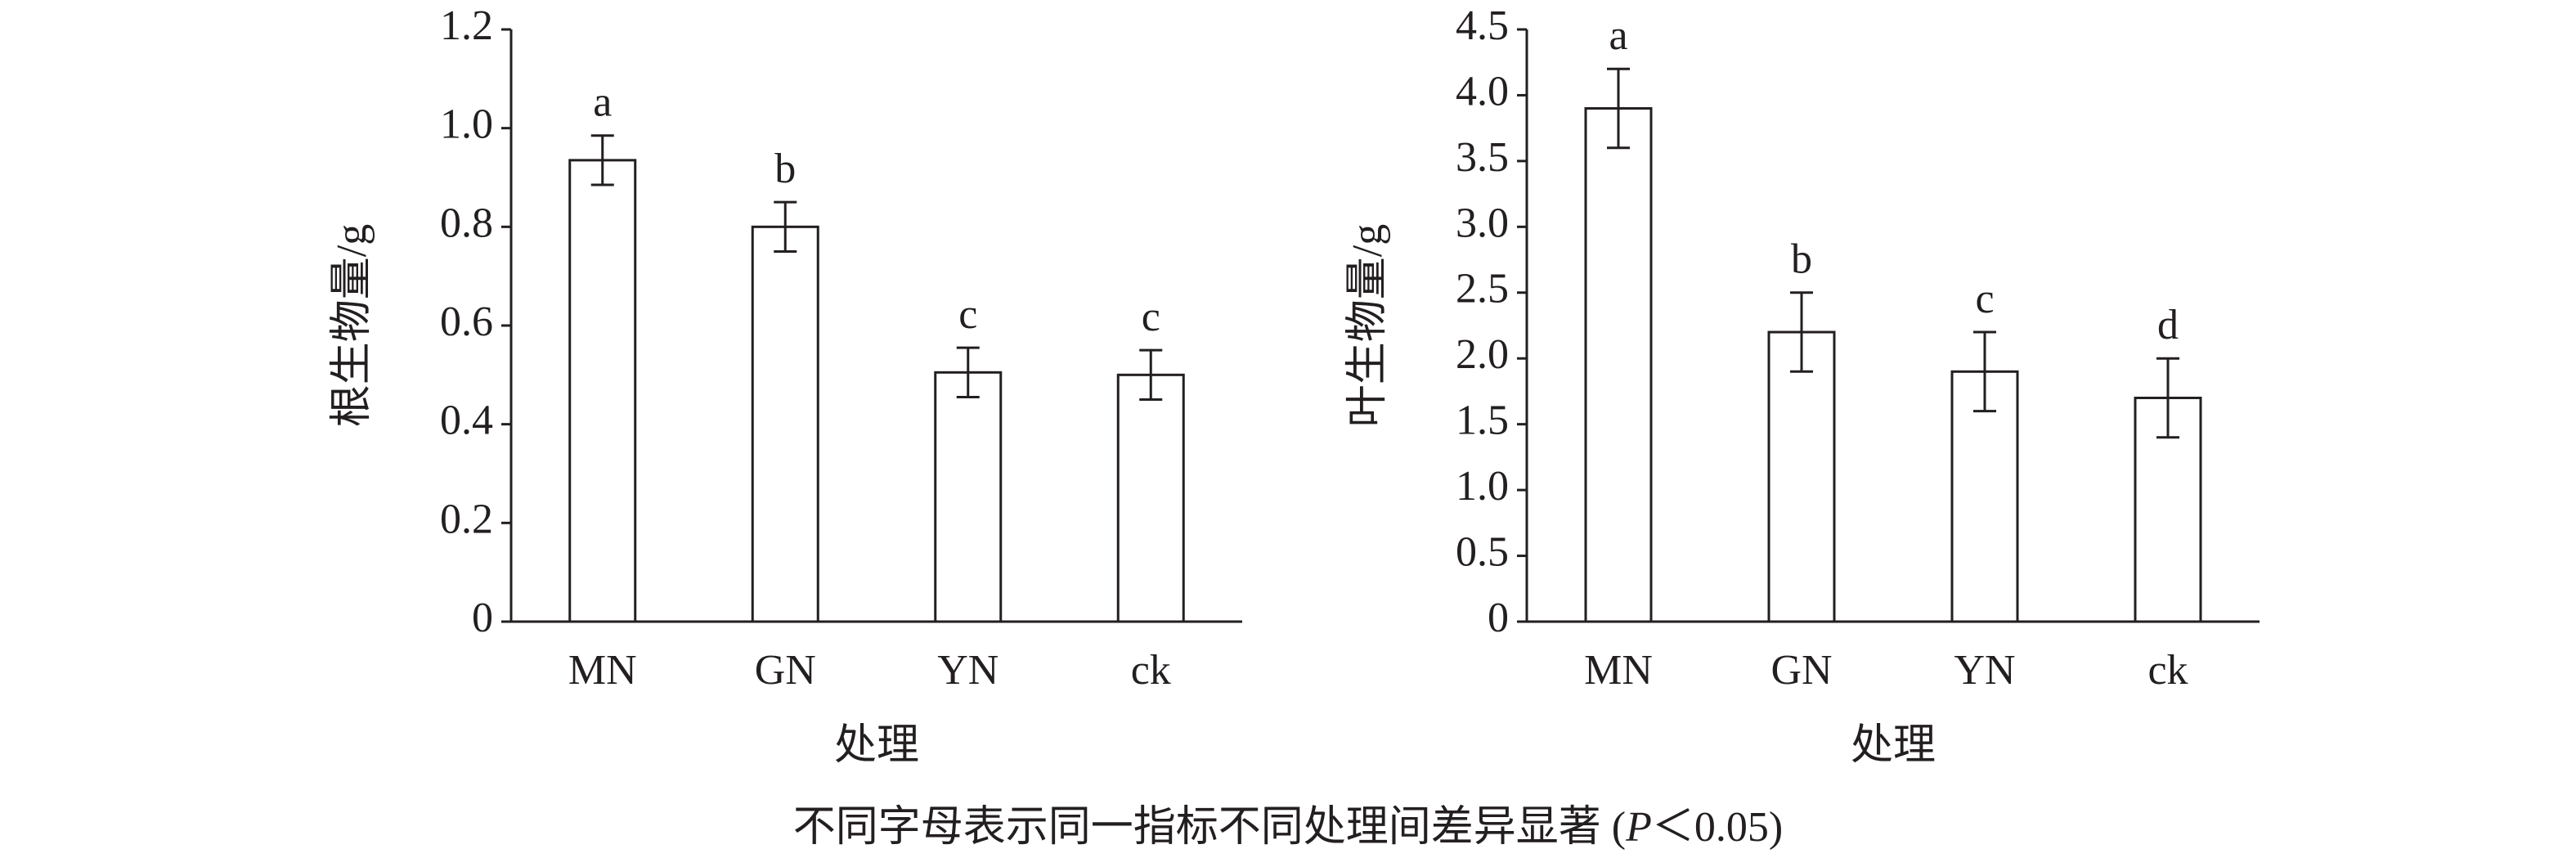 Image resolution: width=2576 pixels, height=867 pixels. I want to click on y-tick-label: 0.2, so click(466, 519).